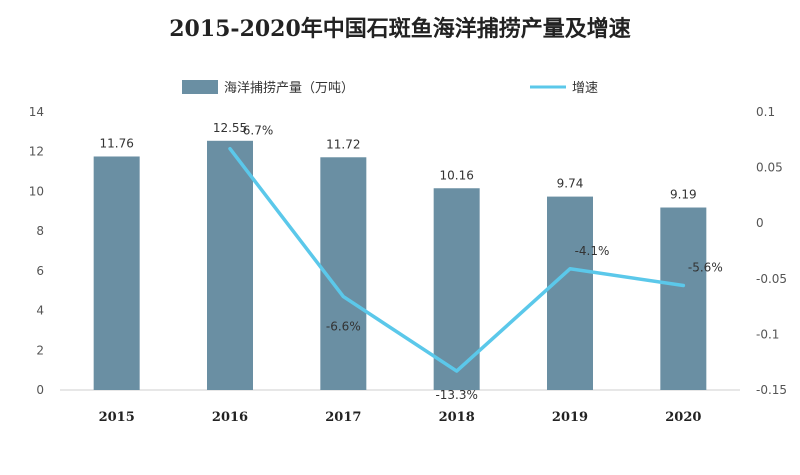  What do you see at coordinates (570, 417) in the screenshot?
I see `x-tick-label: 2019` at bounding box center [570, 417].